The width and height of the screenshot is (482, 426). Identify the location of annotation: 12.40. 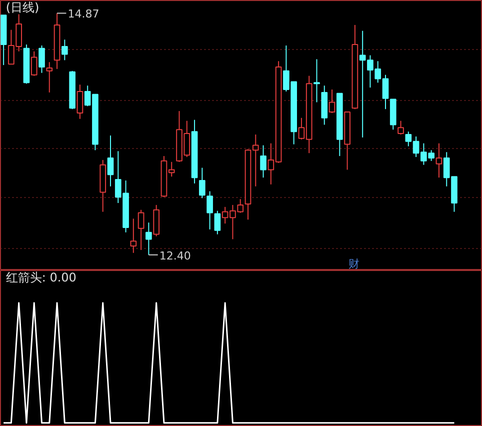
(175, 255).